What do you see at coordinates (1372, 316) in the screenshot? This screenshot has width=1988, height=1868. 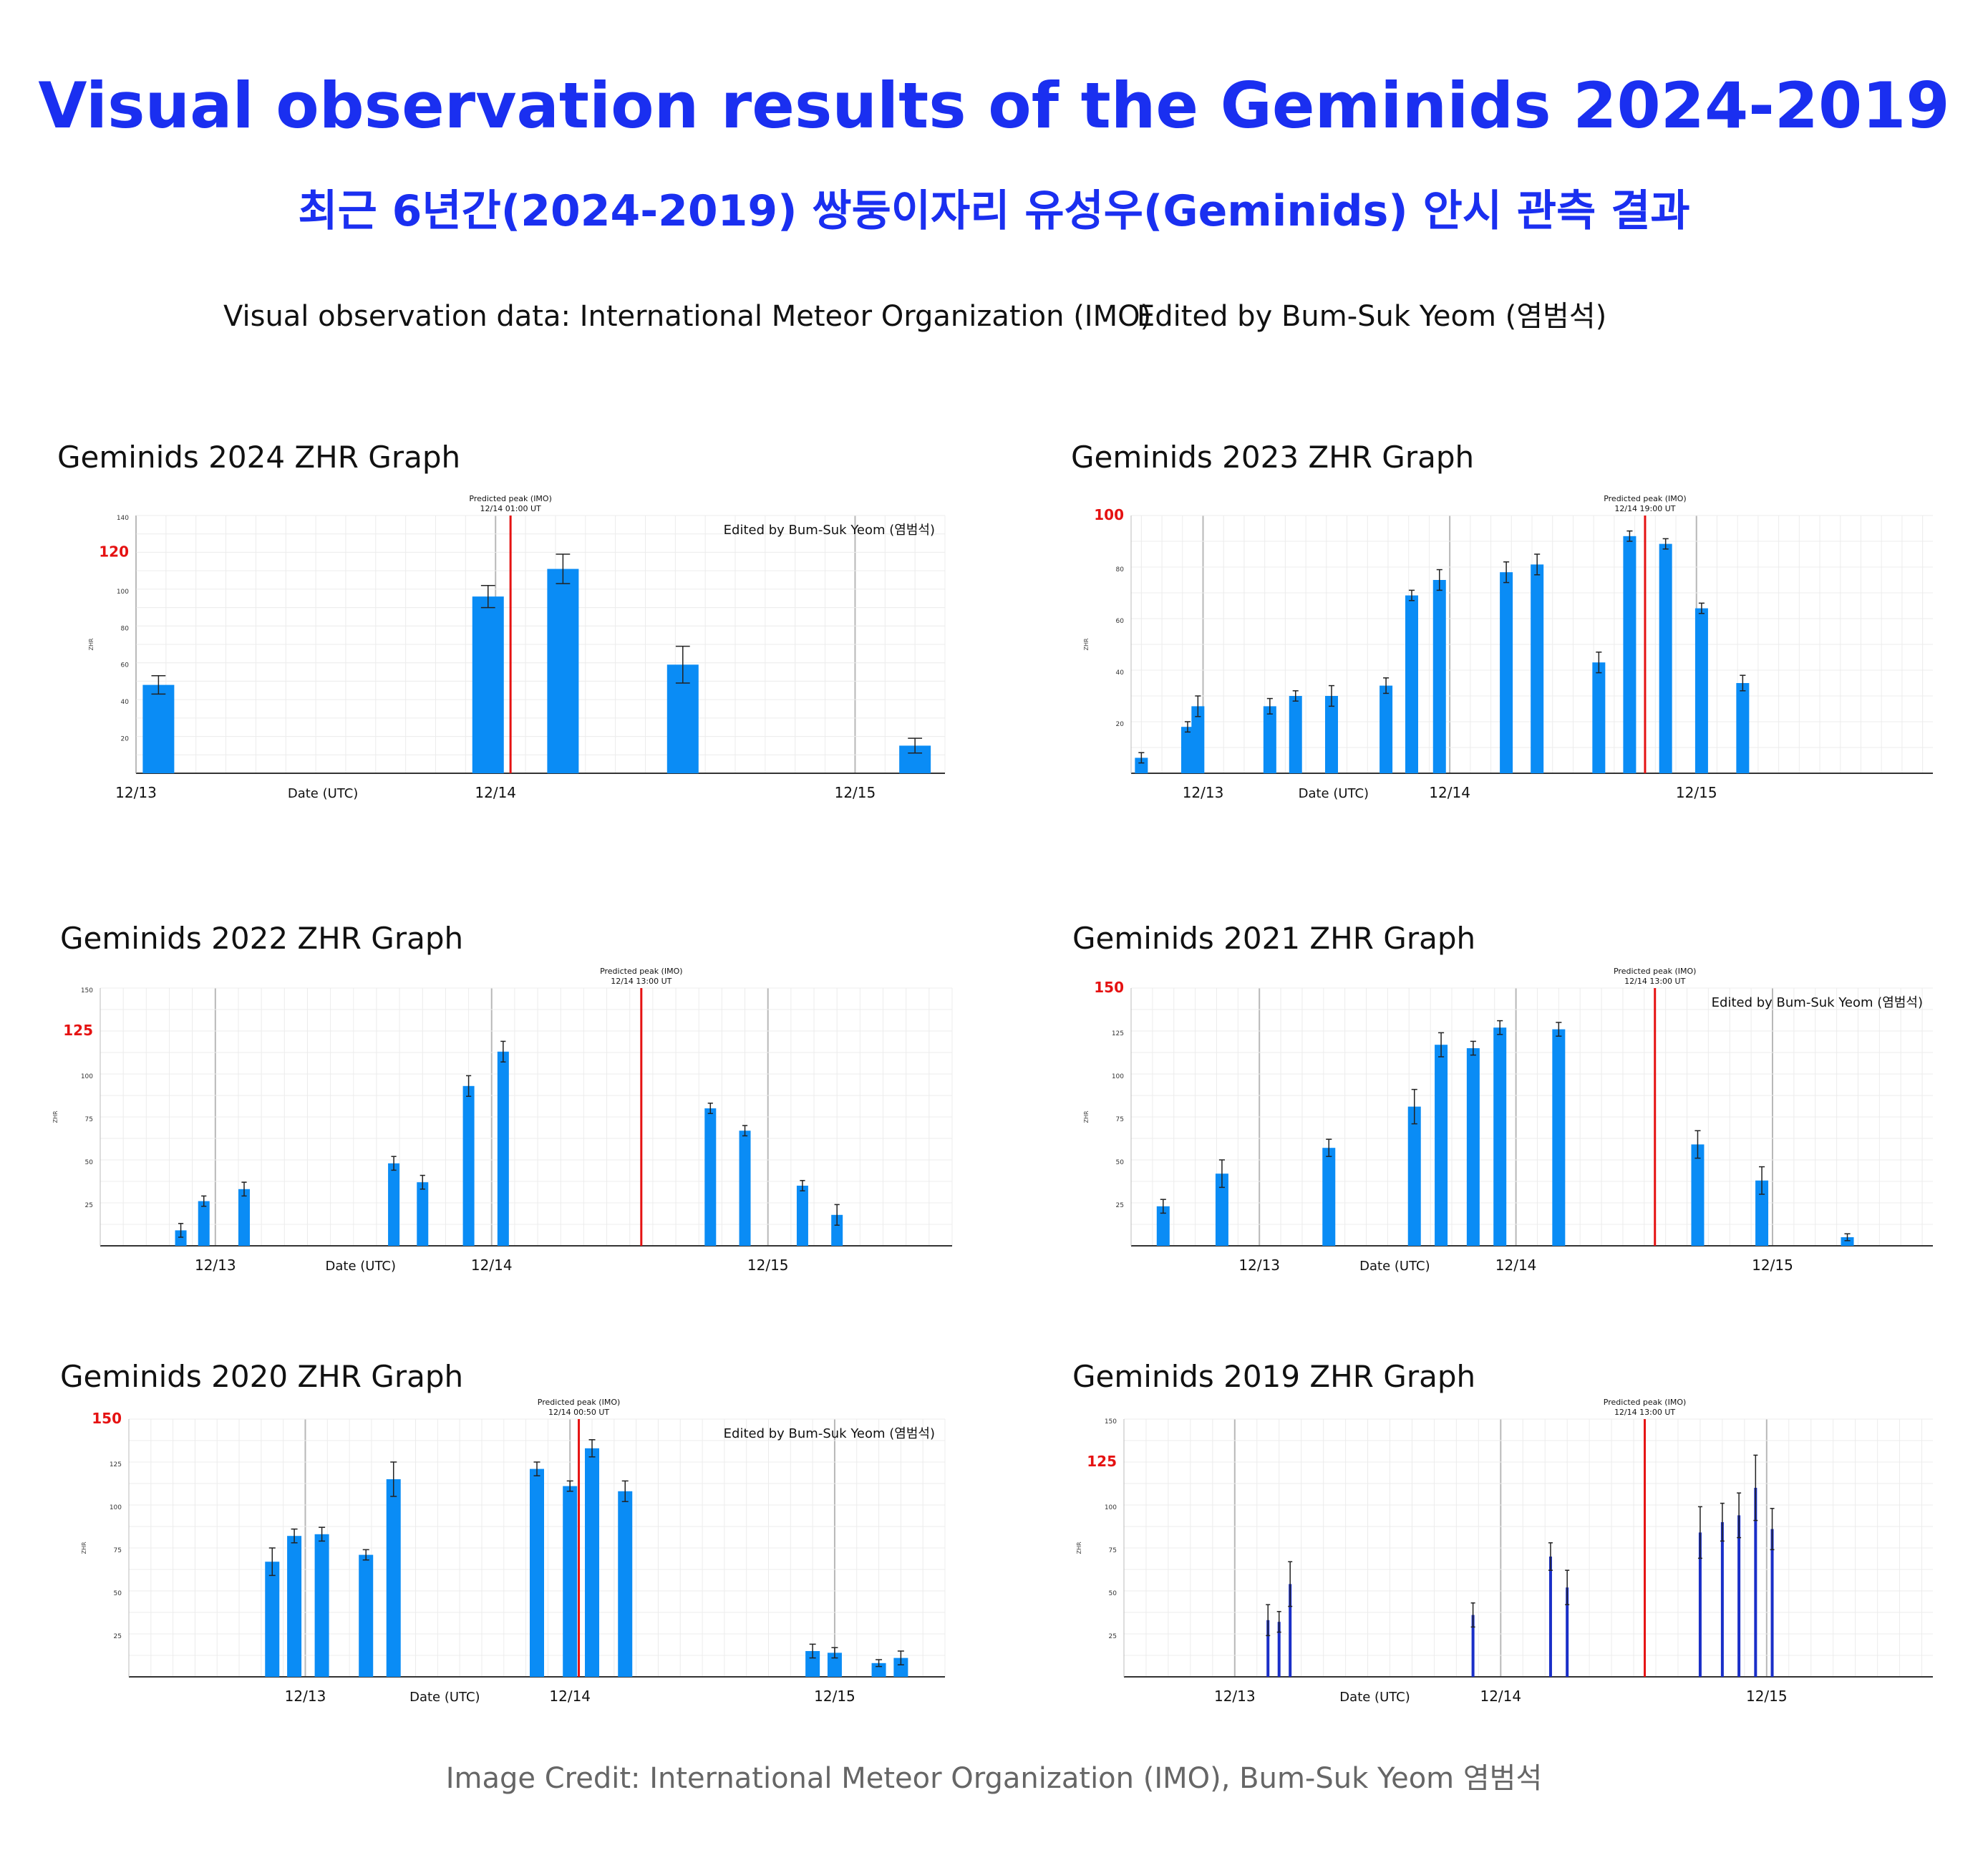 I see `editor-credit: Edited by Bum-Suk Yeom (염범석)` at bounding box center [1372, 316].